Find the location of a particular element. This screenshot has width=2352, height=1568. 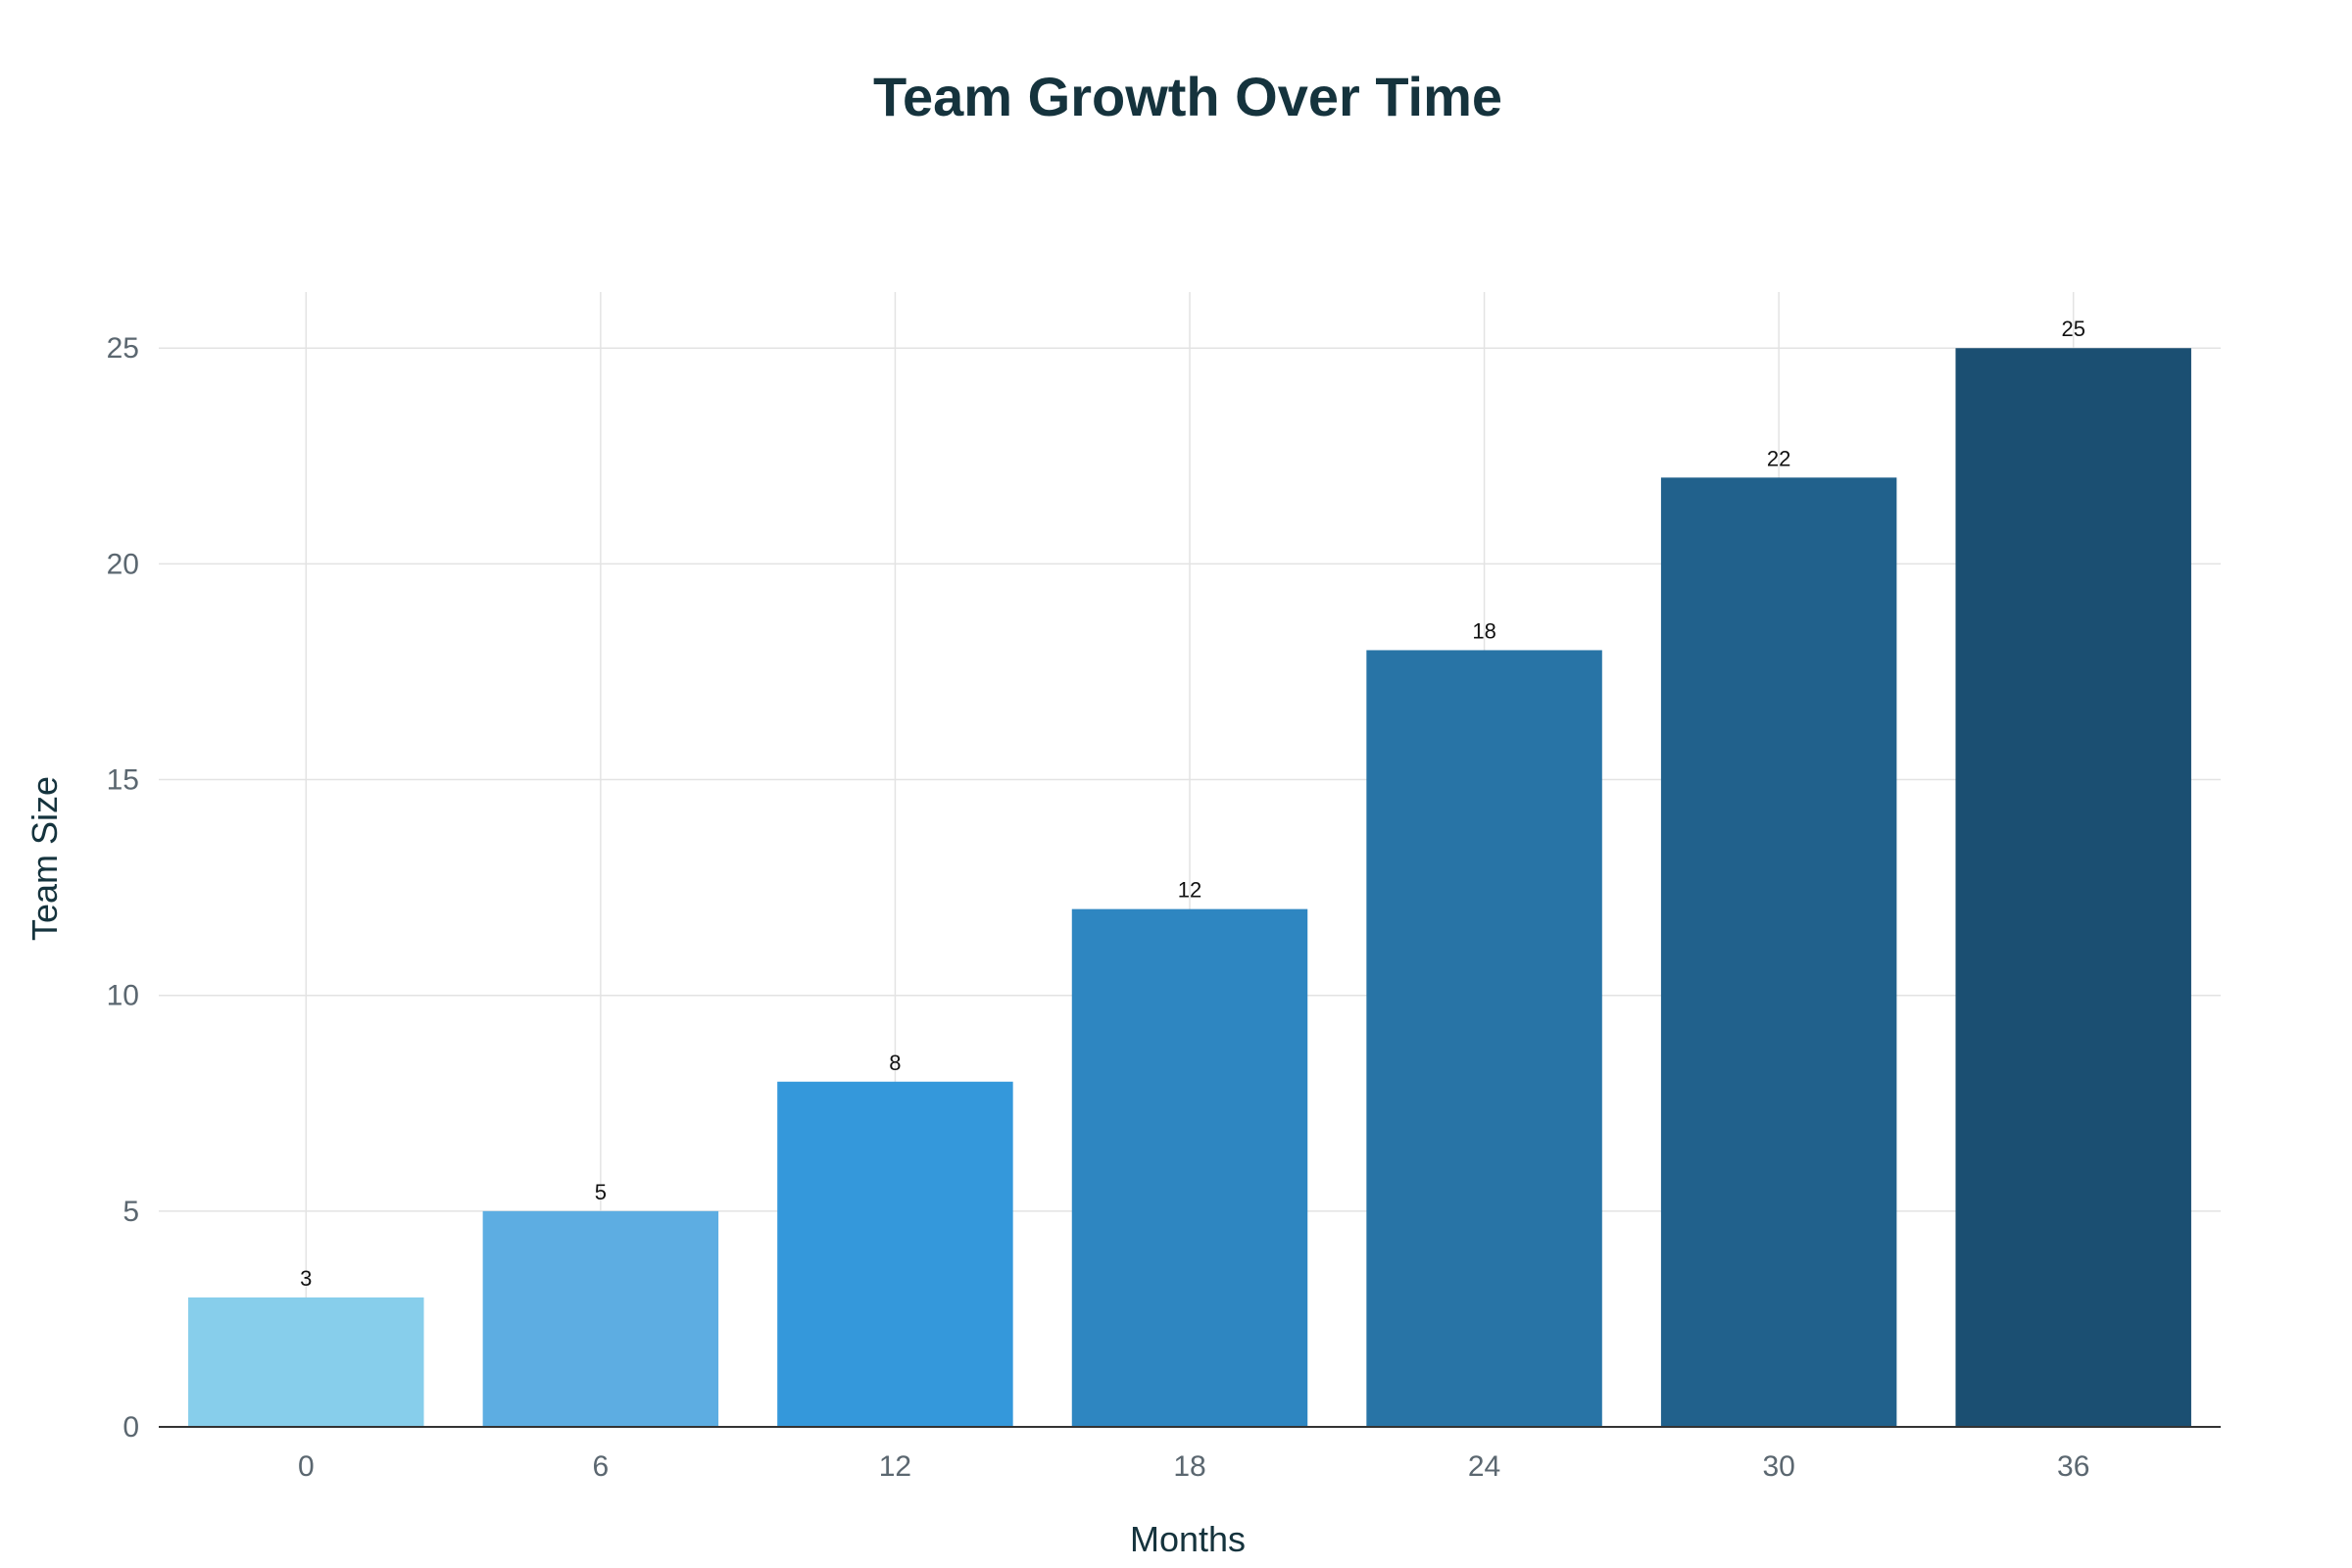

y-tick-label: 20 is located at coordinates (123, 564).